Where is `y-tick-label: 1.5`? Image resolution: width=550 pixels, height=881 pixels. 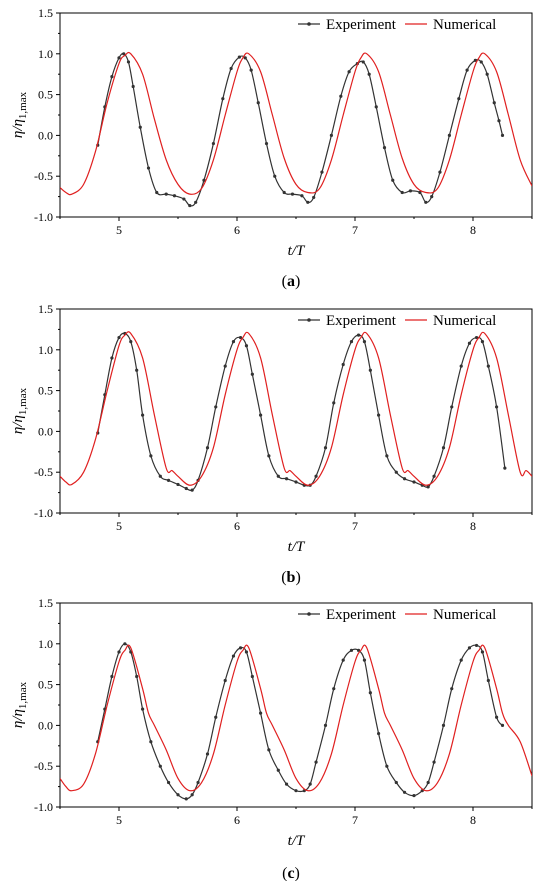
y-tick-label: 1.5 is located at coordinates (45, 309).